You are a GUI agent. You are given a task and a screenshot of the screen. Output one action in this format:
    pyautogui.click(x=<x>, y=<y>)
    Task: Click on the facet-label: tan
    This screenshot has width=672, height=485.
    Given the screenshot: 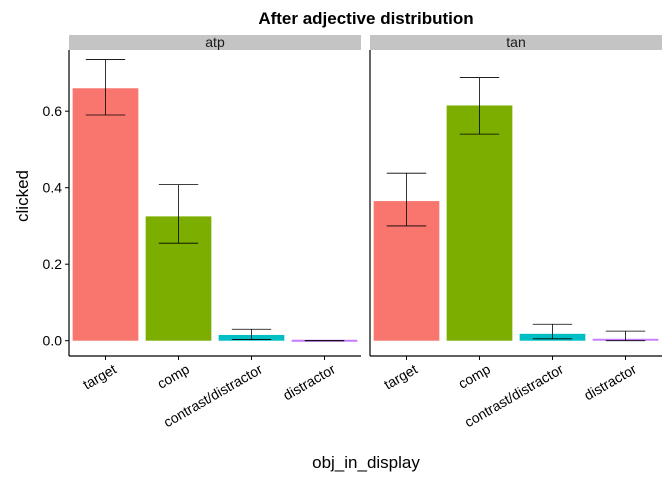 What is the action you would take?
    pyautogui.click(x=515, y=42)
    